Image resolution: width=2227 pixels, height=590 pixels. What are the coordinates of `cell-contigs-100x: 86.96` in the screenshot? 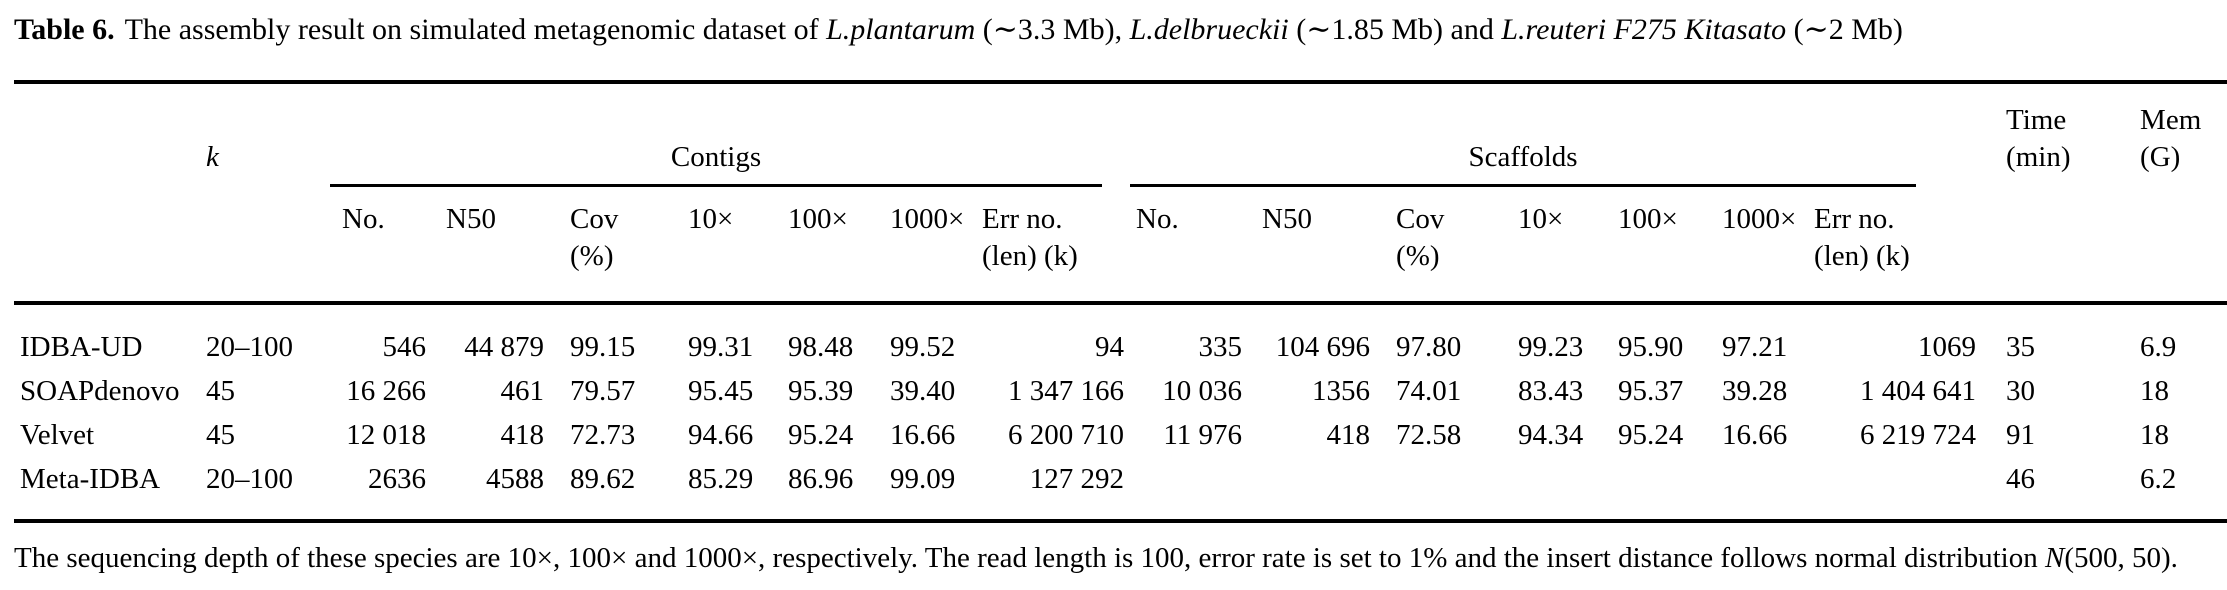 It's located at (813, 490).